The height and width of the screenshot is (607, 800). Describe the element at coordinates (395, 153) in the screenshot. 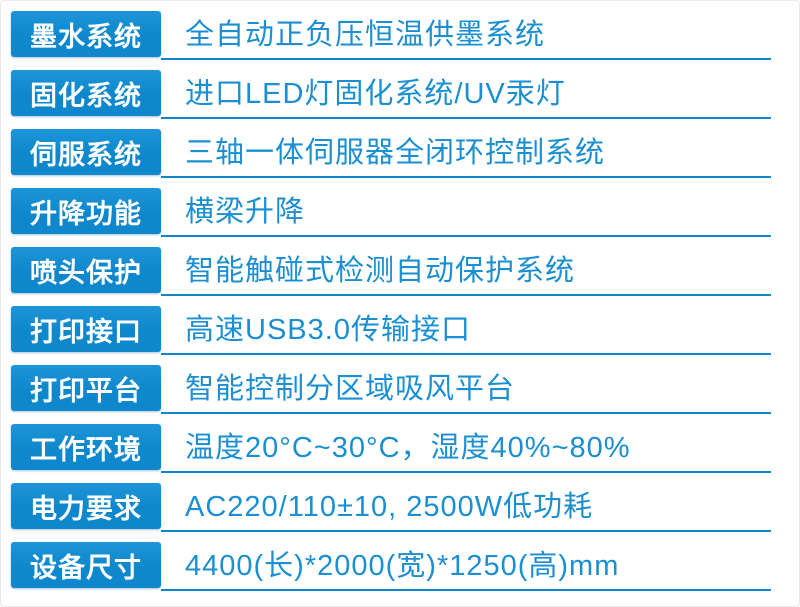

I see `spec-value: 三轴一体伺服器全闭环控制系统` at that location.